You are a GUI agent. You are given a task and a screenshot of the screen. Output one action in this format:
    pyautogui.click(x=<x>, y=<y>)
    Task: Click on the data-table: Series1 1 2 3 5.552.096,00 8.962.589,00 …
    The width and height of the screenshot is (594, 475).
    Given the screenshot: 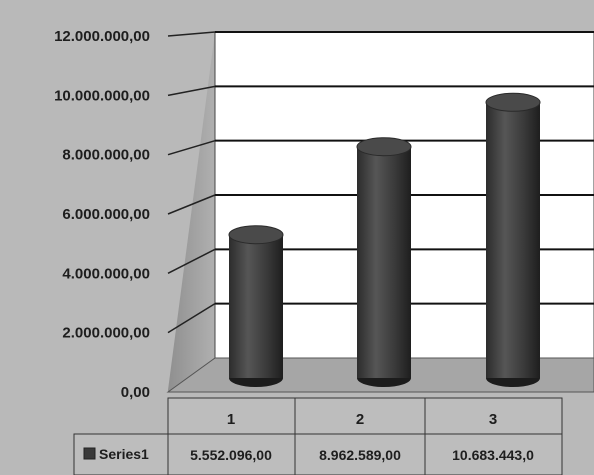 What is the action you would take?
    pyautogui.click(x=318, y=436)
    